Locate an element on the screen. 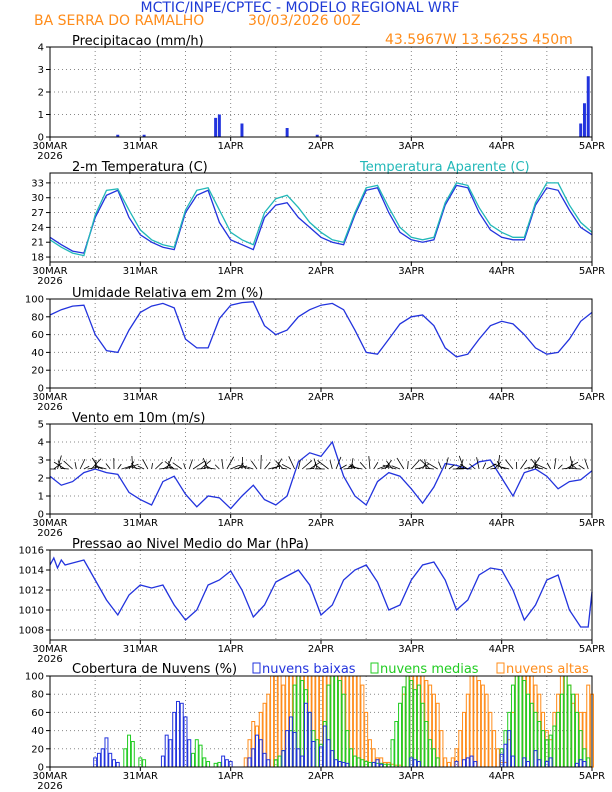 The height and width of the screenshot is (792, 612). y-tick-label: 2 is located at coordinates (41, 93).